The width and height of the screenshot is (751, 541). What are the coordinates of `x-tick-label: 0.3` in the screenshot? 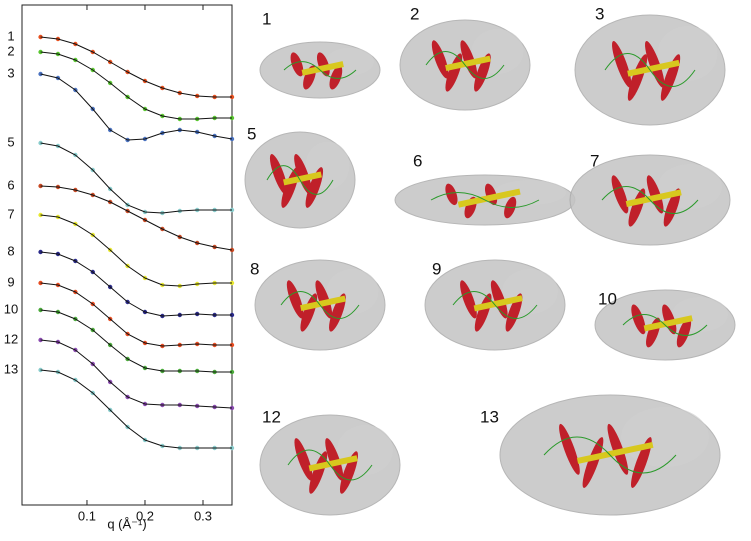 It's located at (203, 515).